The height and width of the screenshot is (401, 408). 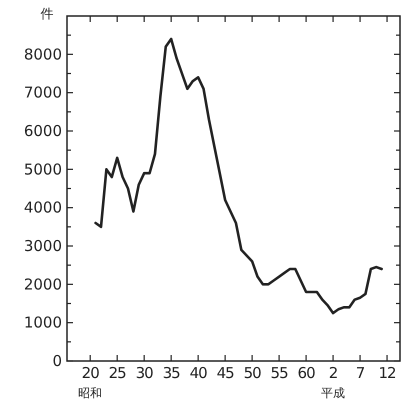 What do you see at coordinates (43, 323) in the screenshot?
I see `y-tick-label: 1000` at bounding box center [43, 323].